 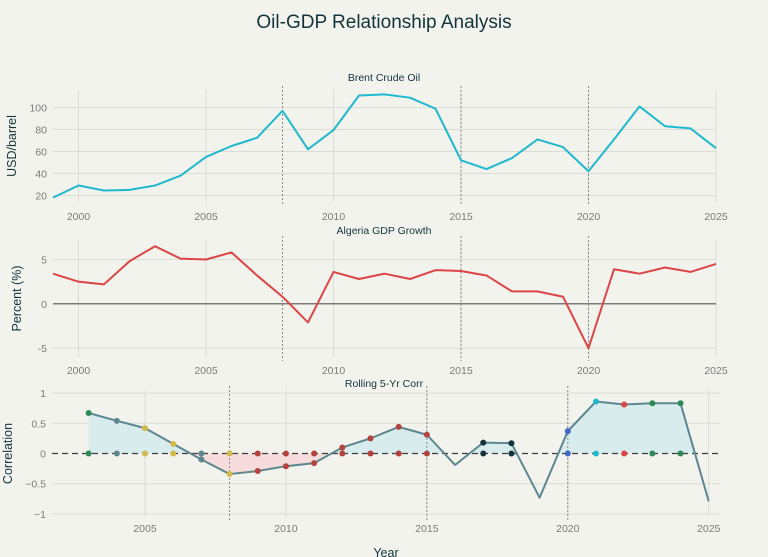 What do you see at coordinates (426, 434) in the screenshot?
I see `data-point-2015` at bounding box center [426, 434].